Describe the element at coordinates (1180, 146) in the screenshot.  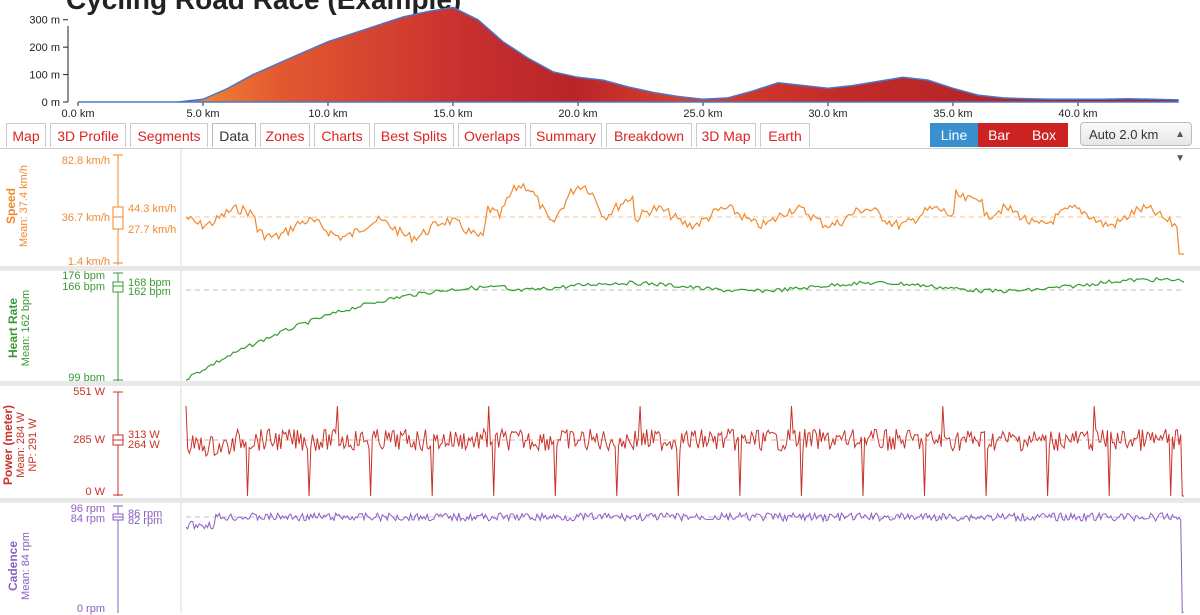
I see `updown-arrows-icon: ▲ ▼` at that location.